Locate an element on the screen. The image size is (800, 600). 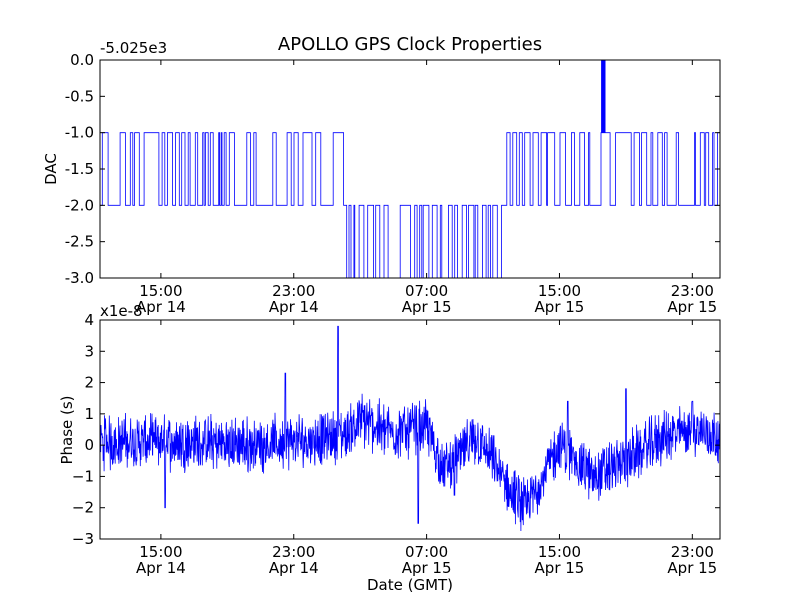
dac-y-tick-label: 0.0 is located at coordinates (82, 60).